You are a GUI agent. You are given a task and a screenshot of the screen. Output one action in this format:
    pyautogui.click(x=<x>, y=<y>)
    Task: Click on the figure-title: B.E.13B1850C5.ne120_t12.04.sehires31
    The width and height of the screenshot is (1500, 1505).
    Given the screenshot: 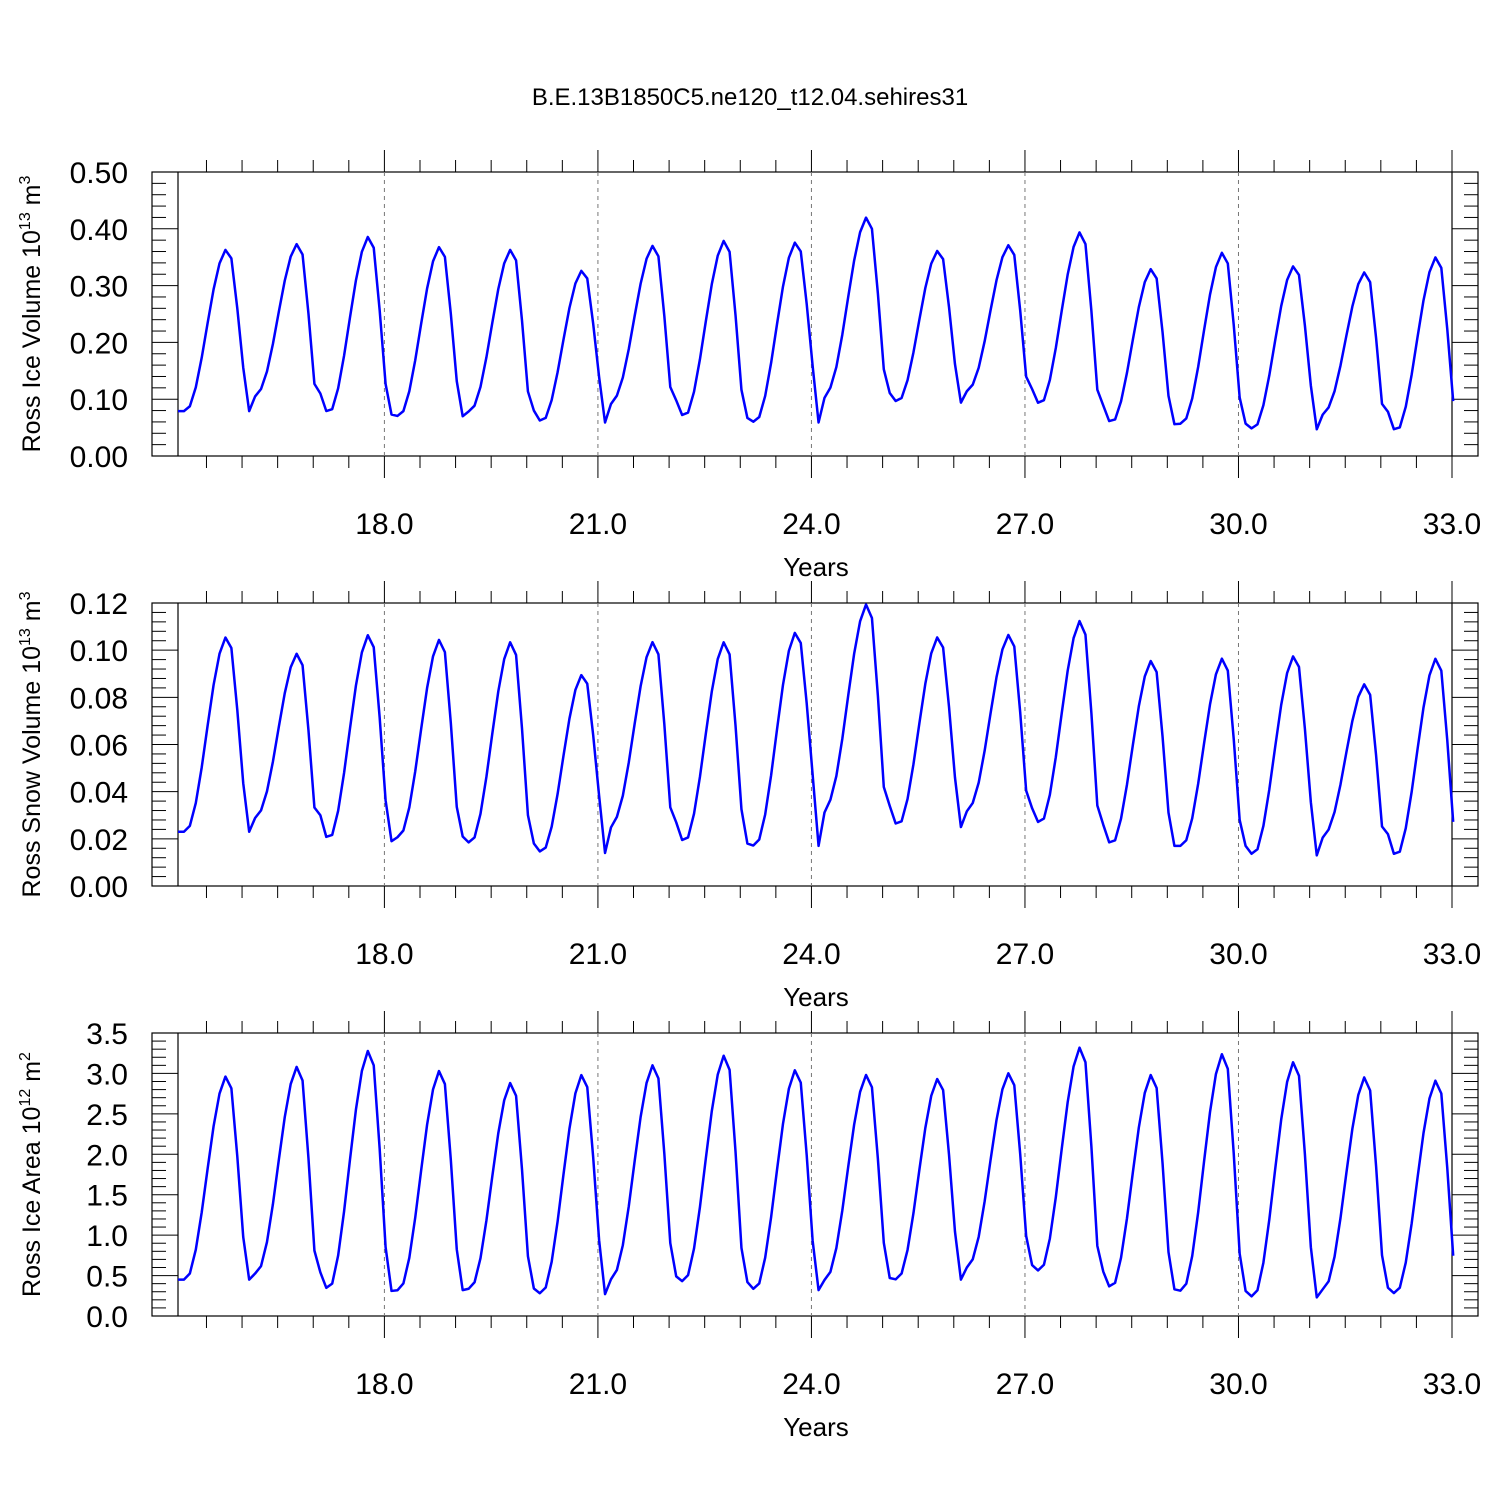 What is the action you would take?
    pyautogui.click(x=750, y=97)
    